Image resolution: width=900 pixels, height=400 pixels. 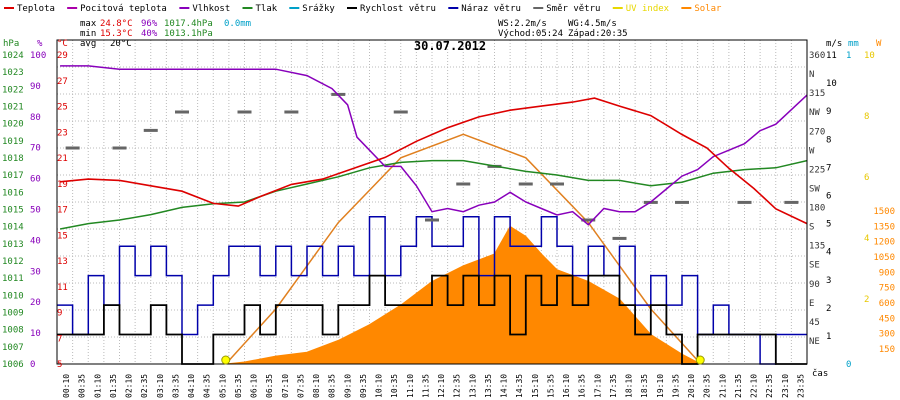 I want to click on time-tick-label: 10:10, so click(x=379, y=386).